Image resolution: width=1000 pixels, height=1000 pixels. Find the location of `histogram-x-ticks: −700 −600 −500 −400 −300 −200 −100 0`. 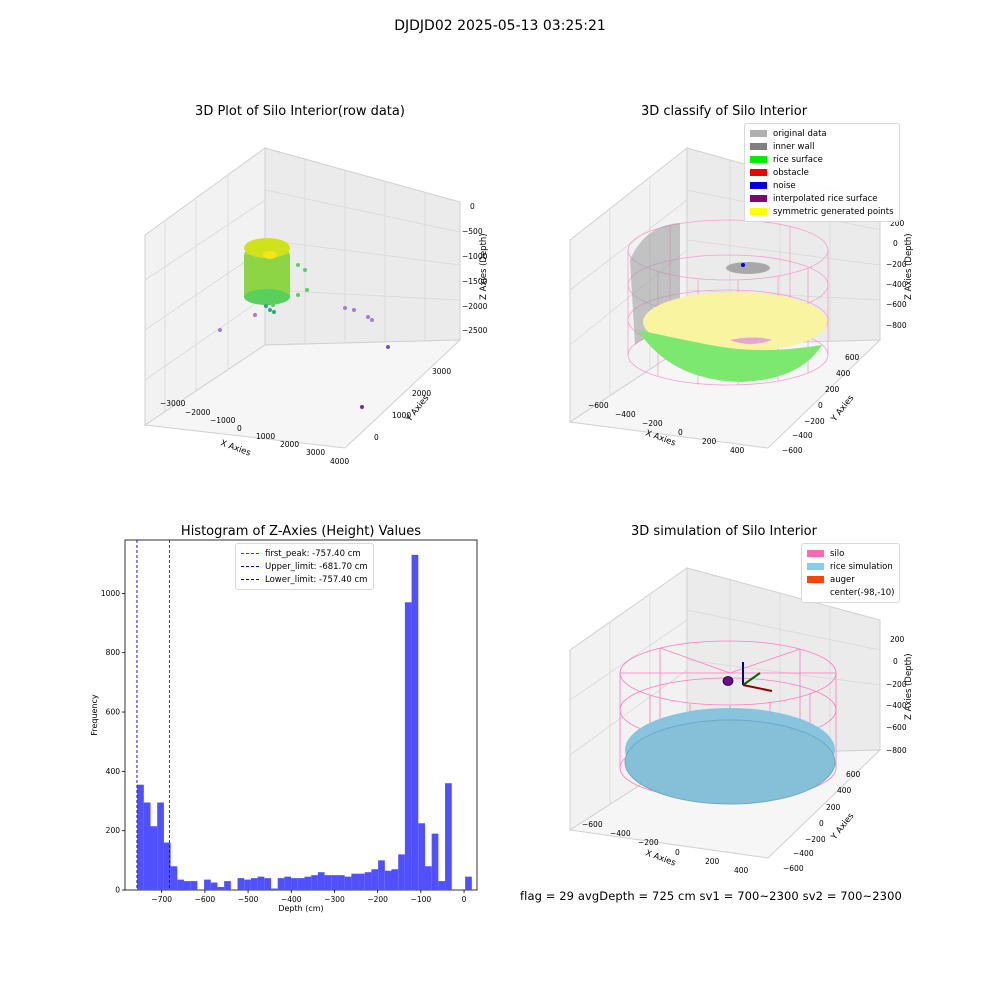

histogram-x-ticks: −700 −600 −500 −400 −300 −200 −100 0 is located at coordinates (309, 897).